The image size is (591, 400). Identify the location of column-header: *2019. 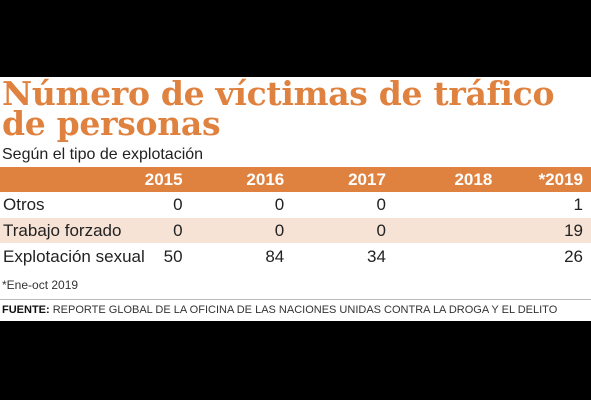
(545, 179).